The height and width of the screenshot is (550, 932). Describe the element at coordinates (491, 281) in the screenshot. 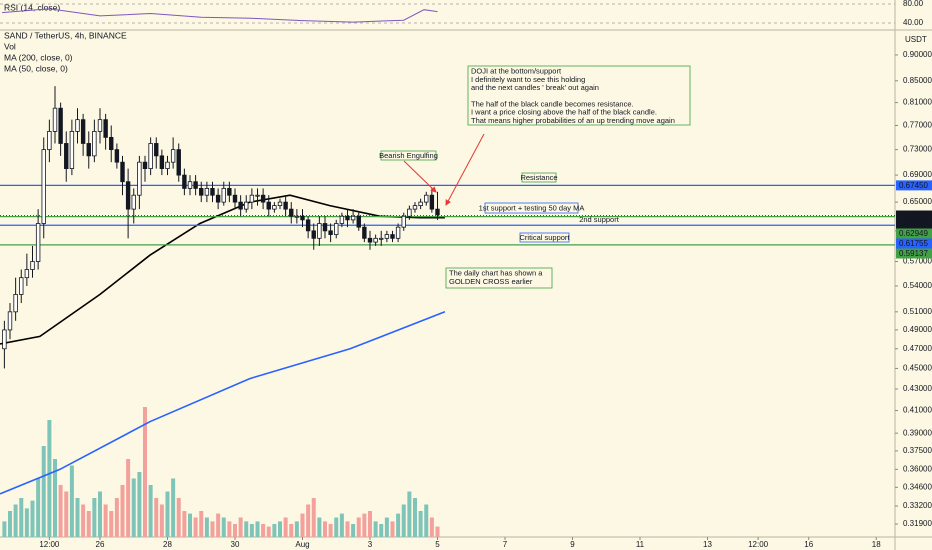

I see `annotation-text: GOLDEN CROSS earlier` at that location.